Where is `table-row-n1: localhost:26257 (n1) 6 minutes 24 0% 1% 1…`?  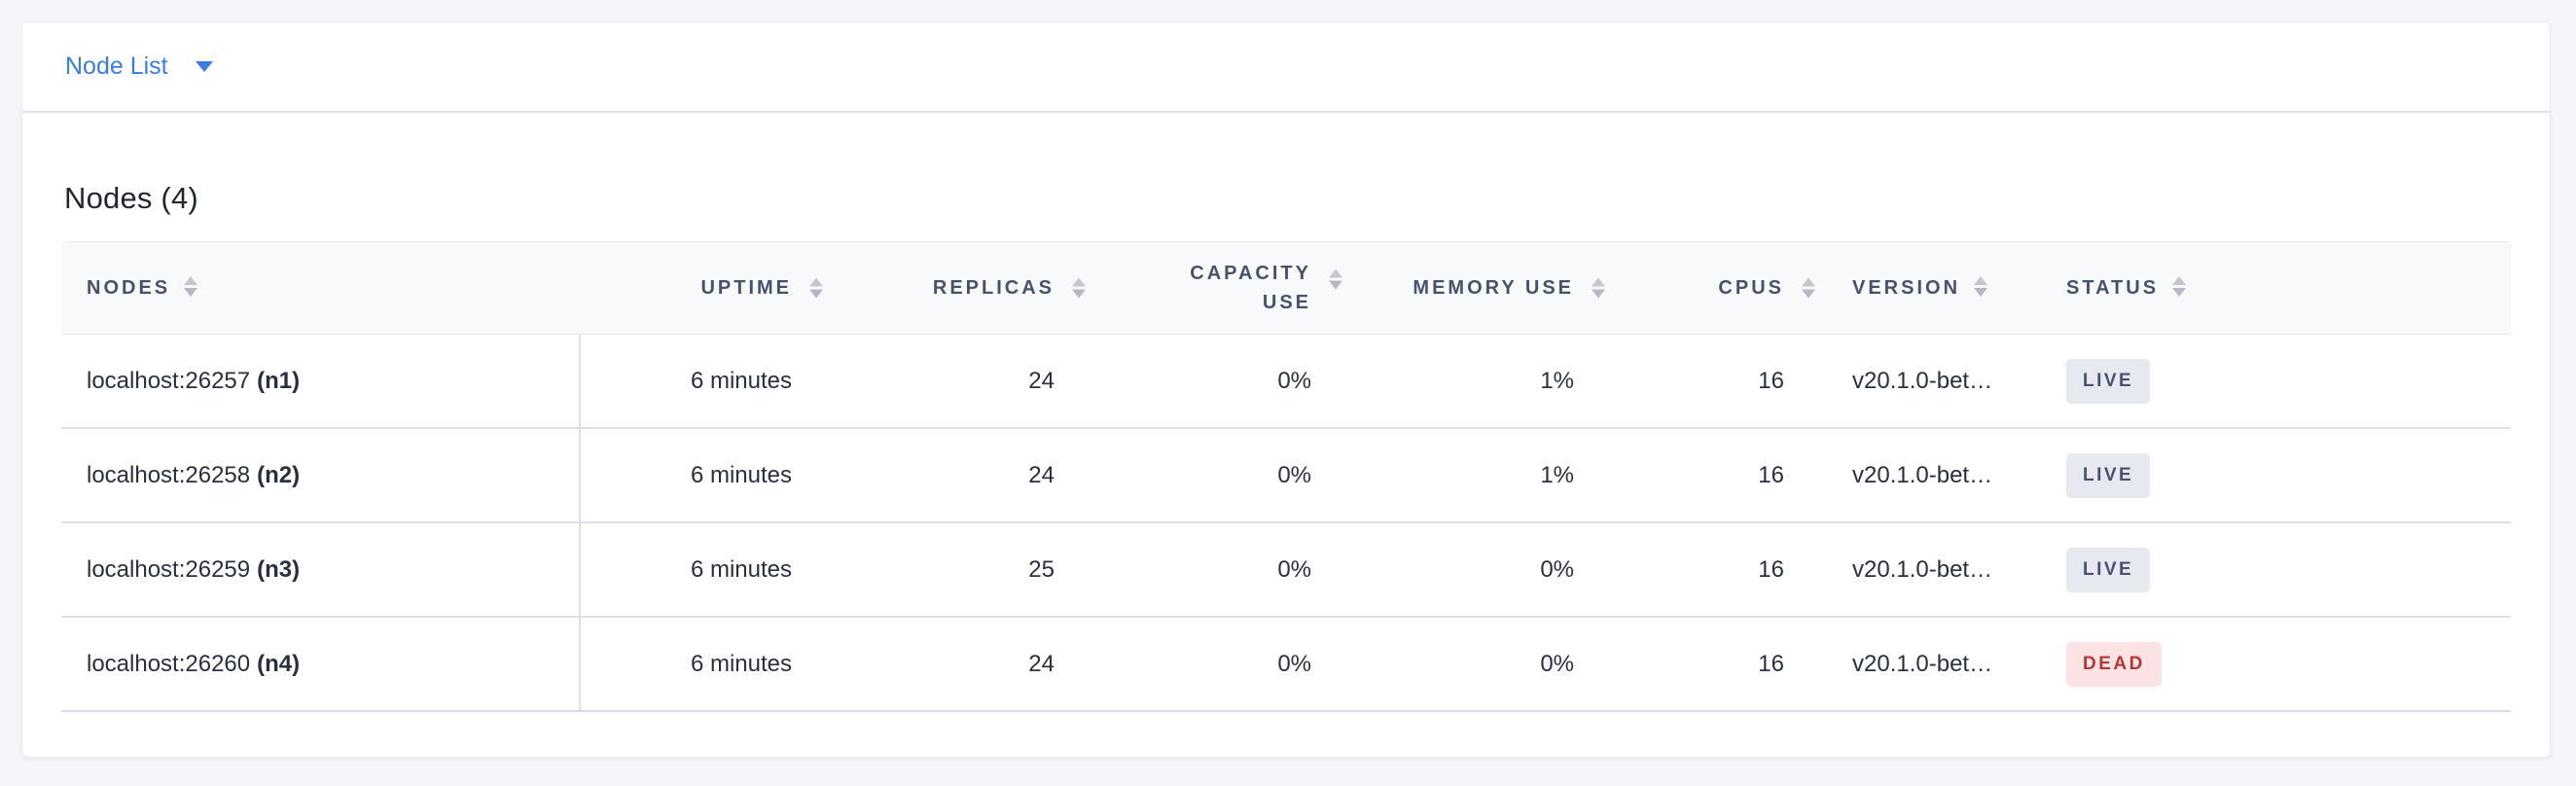 table-row-n1: localhost:26257 (n1) 6 minutes 24 0% 1% 1… is located at coordinates (1286, 382).